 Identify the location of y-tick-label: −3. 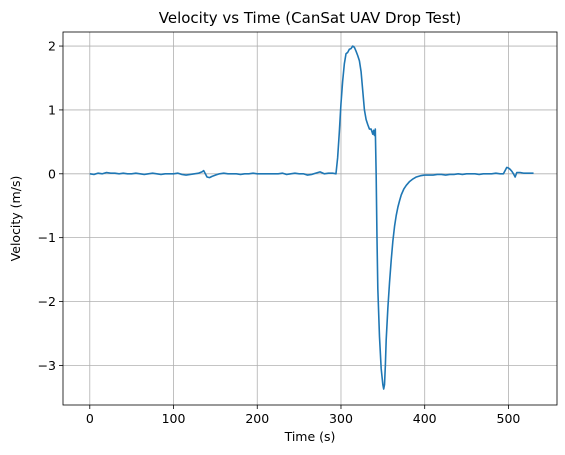
(47, 365).